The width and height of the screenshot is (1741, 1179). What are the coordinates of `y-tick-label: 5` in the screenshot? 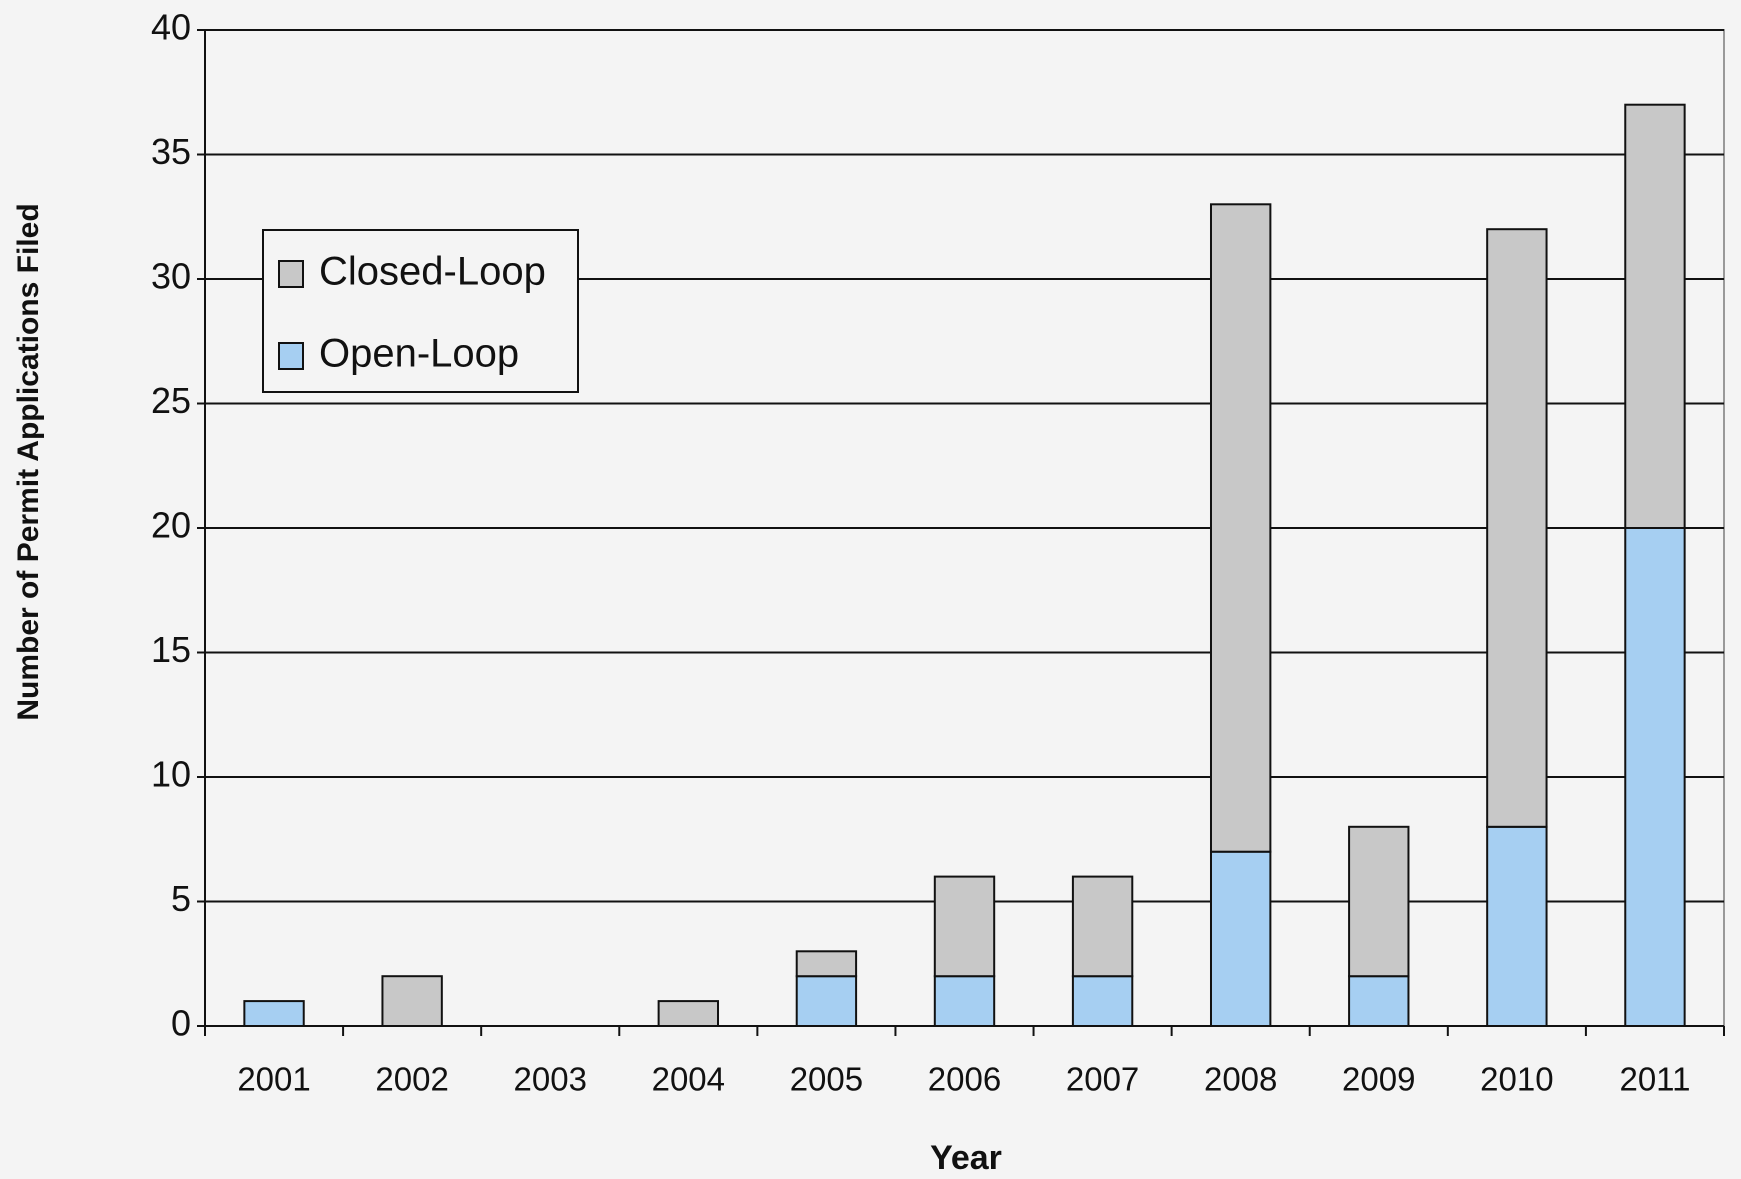 It's located at (181, 898).